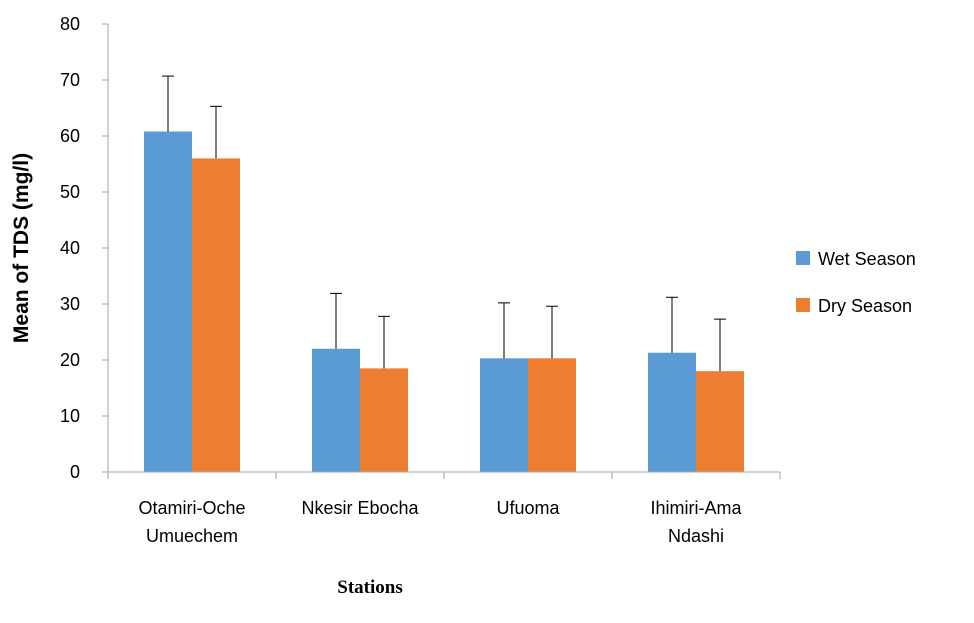  I want to click on category-label-line: Ihimiri-Ama, so click(696, 508).